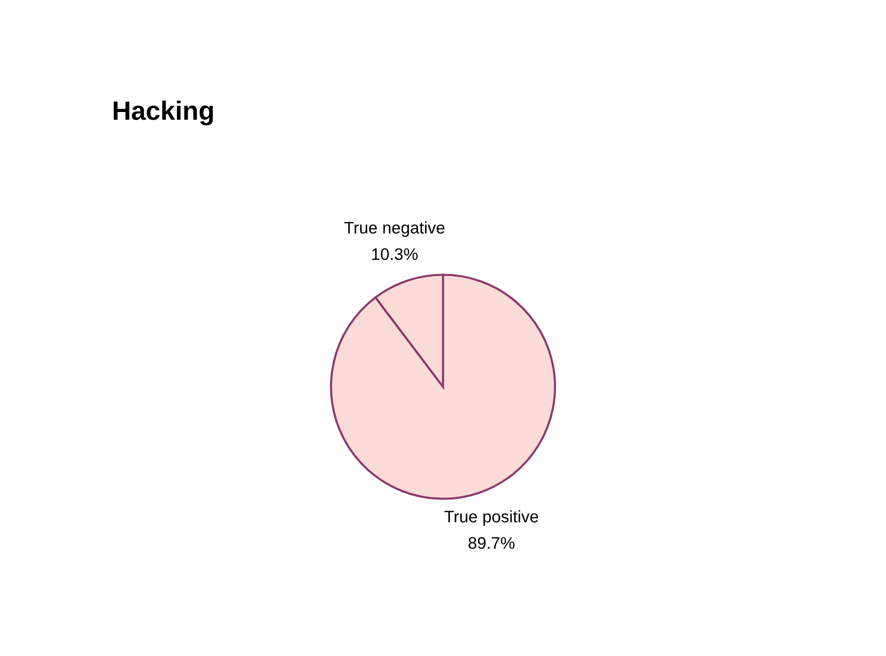 The image size is (886, 656). What do you see at coordinates (491, 518) in the screenshot?
I see `slice-label: True positive` at bounding box center [491, 518].